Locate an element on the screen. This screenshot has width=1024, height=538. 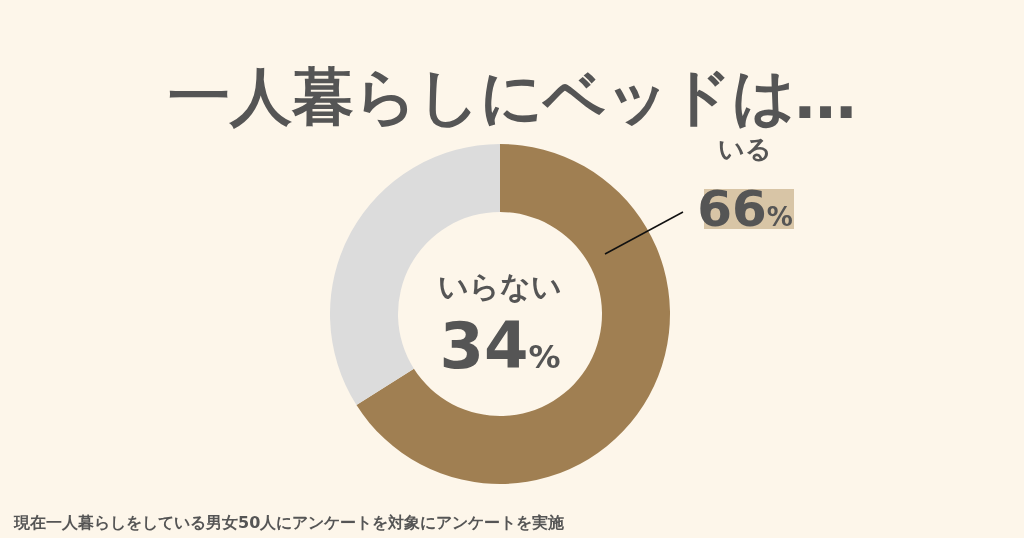
data-label: 34% is located at coordinates (500, 346).